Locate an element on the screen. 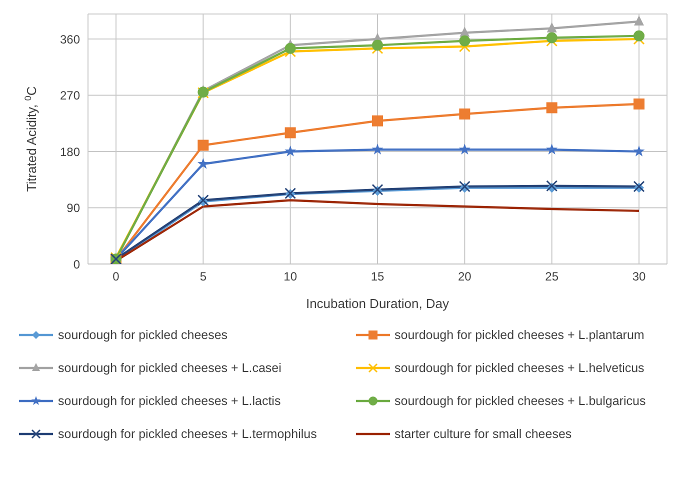 The image size is (689, 481). x-tick-label: 30 is located at coordinates (639, 277).